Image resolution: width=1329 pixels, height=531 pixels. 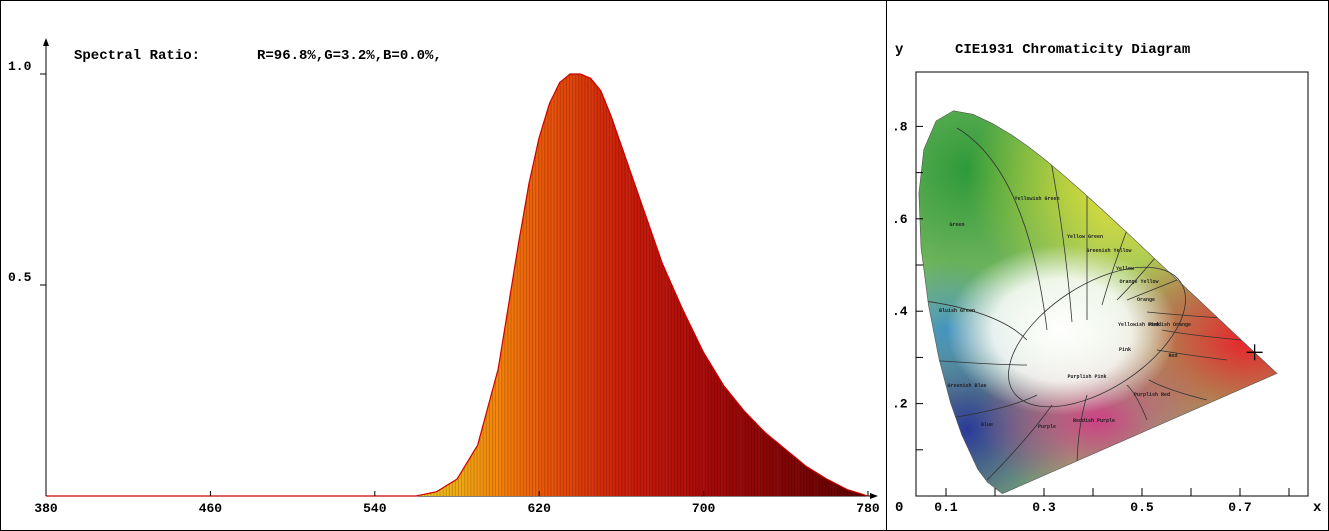 I want to click on y-tick-label: 1.0, so click(x=20, y=66).